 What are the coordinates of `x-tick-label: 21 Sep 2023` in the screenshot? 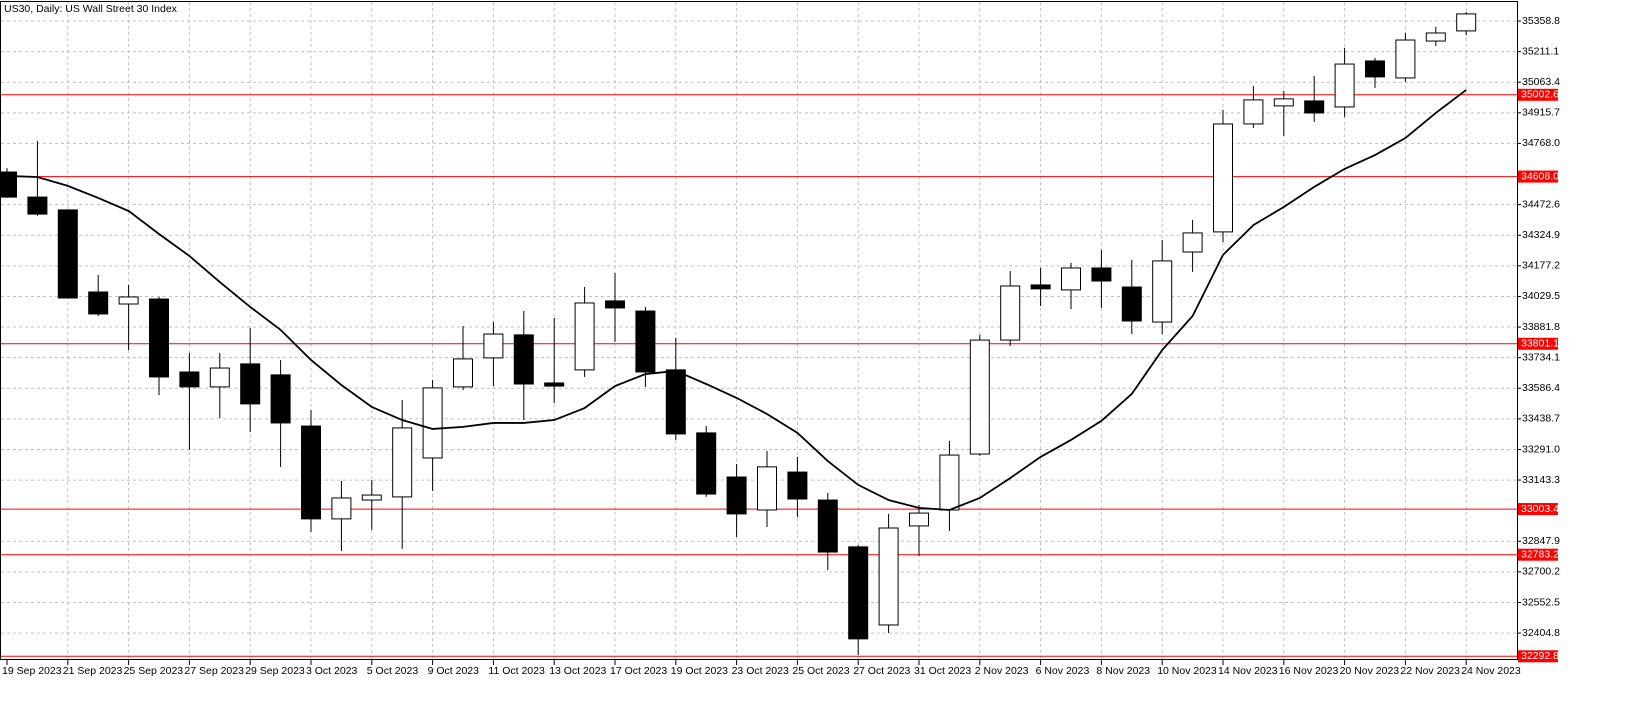 It's located at (93, 671).